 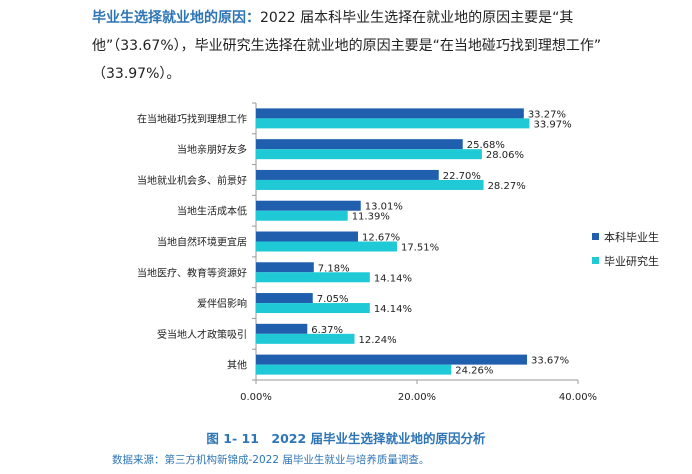 I want to click on data-label: 12.24%, so click(x=378, y=340).